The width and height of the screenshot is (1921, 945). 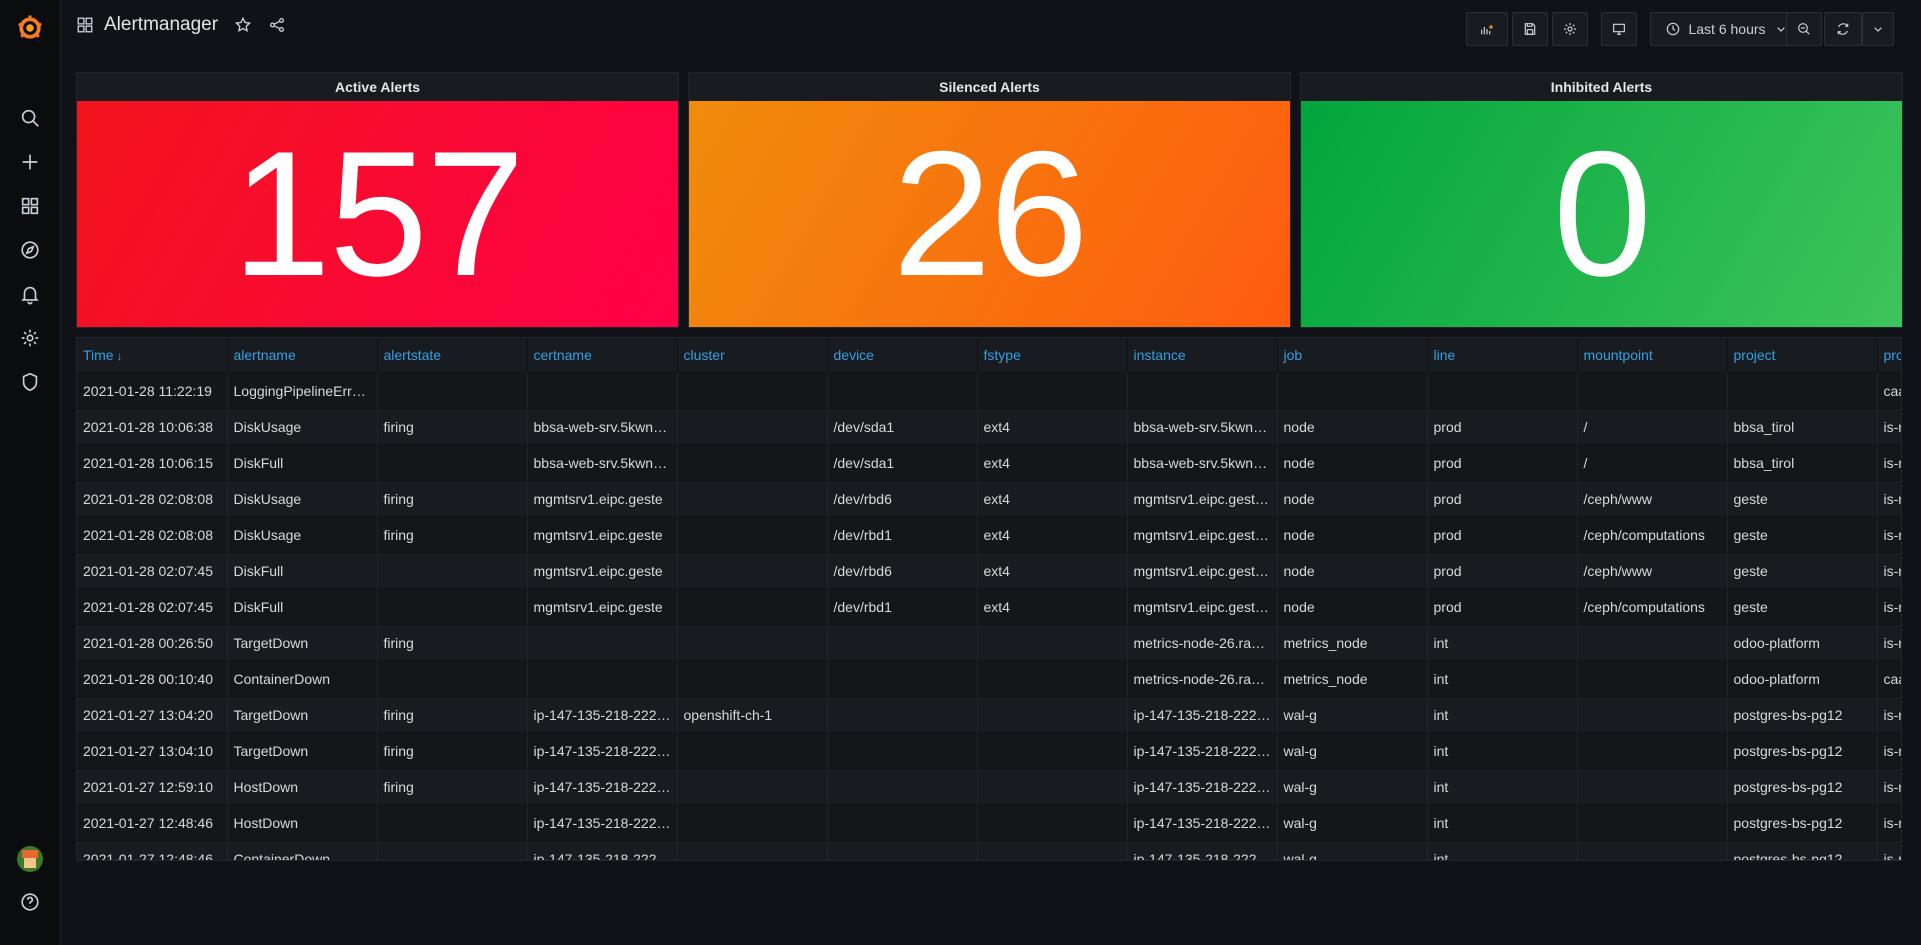 I want to click on column-header-time: Time ↓, so click(x=152, y=355).